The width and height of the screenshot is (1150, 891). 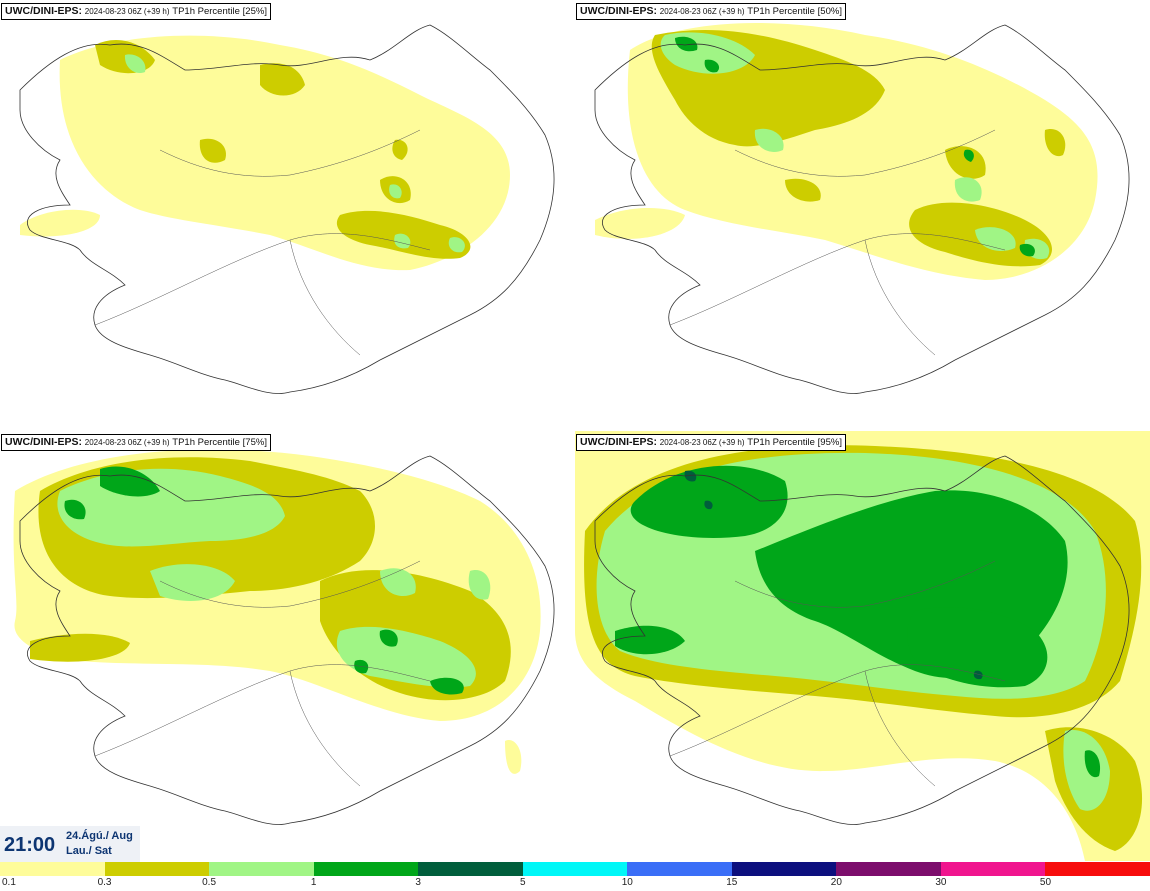 I want to click on precip-level-0.5, so click(x=294, y=153).